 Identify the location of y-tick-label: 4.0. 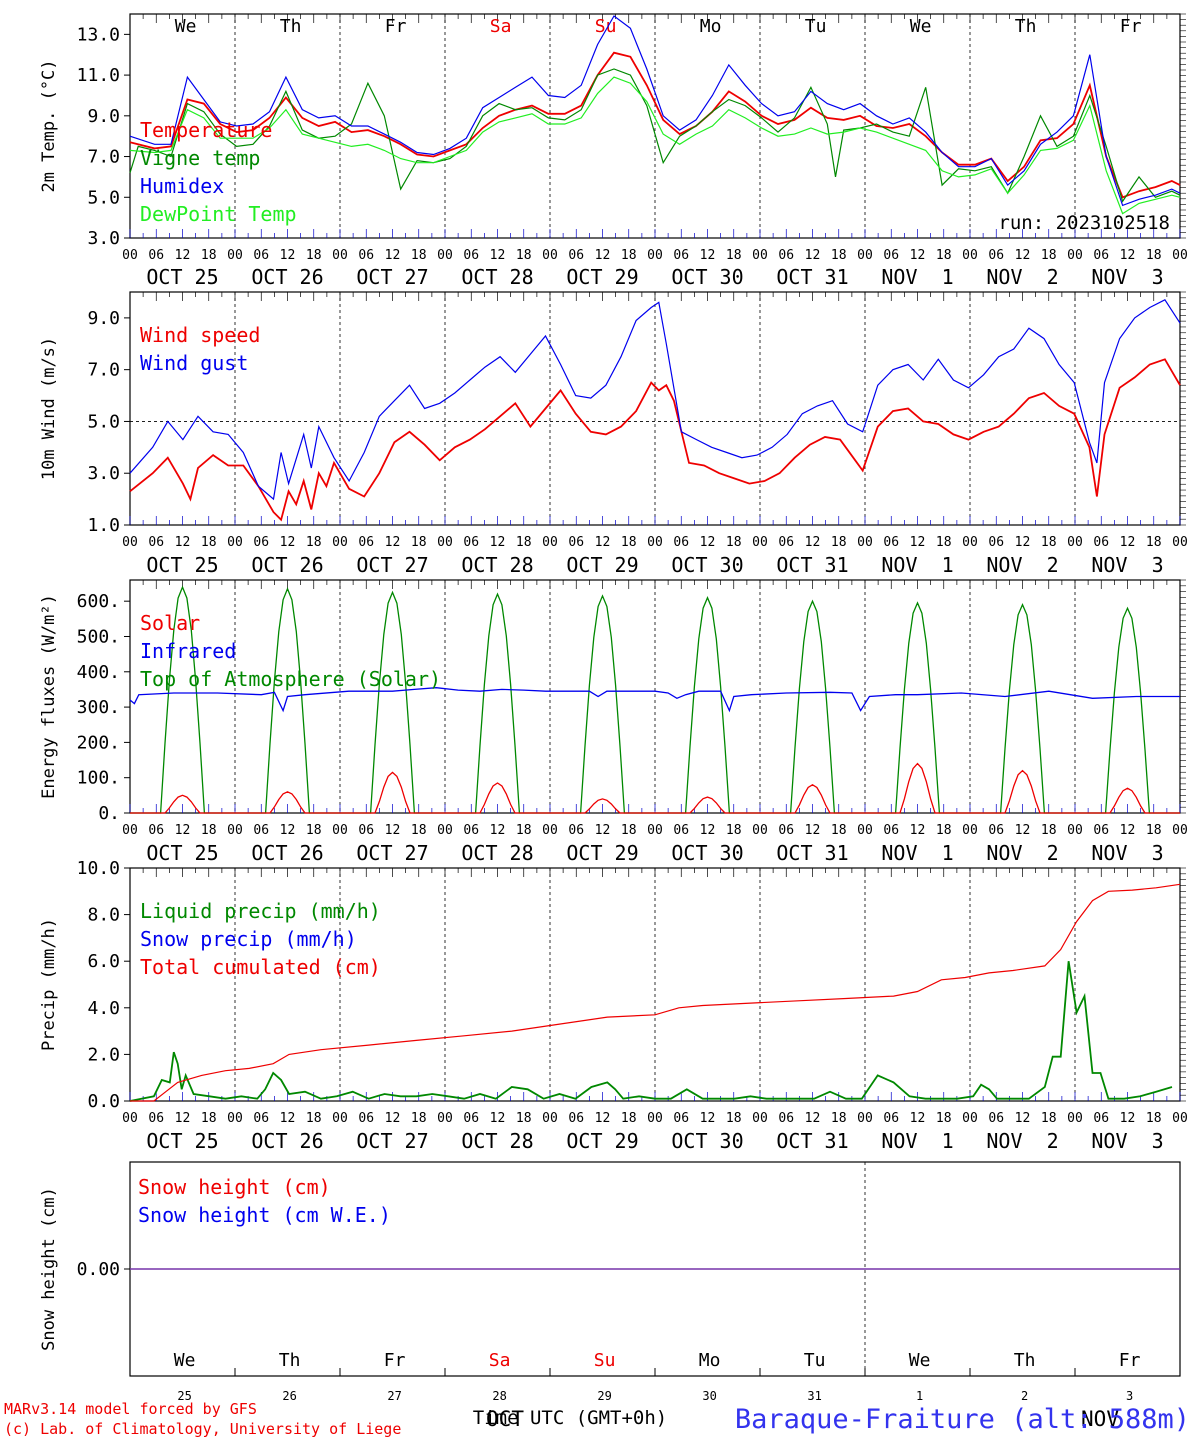
(103, 1008).